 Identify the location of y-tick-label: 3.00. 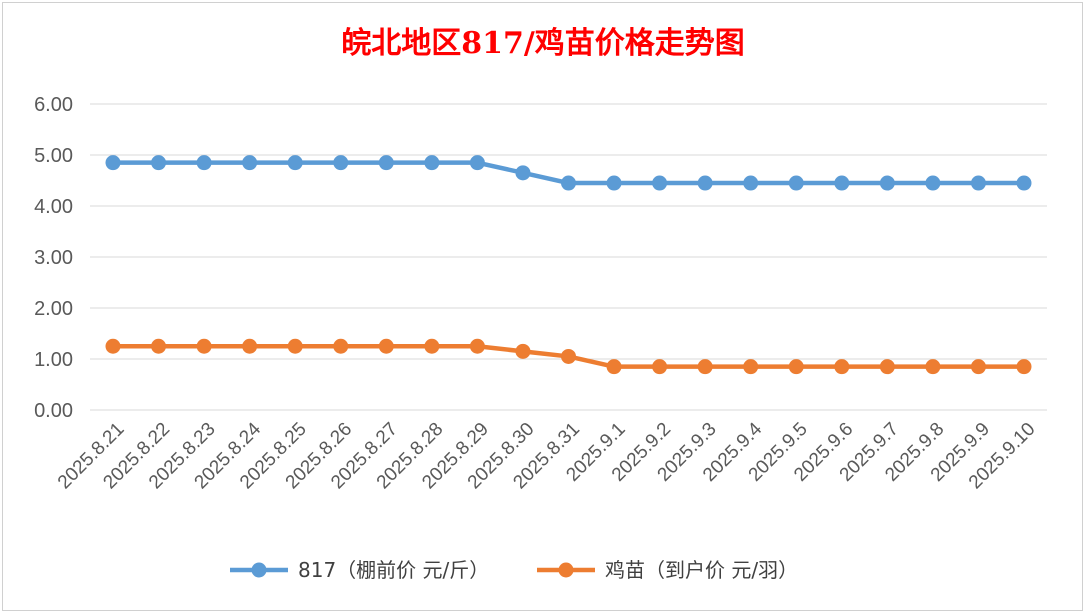
(53, 258).